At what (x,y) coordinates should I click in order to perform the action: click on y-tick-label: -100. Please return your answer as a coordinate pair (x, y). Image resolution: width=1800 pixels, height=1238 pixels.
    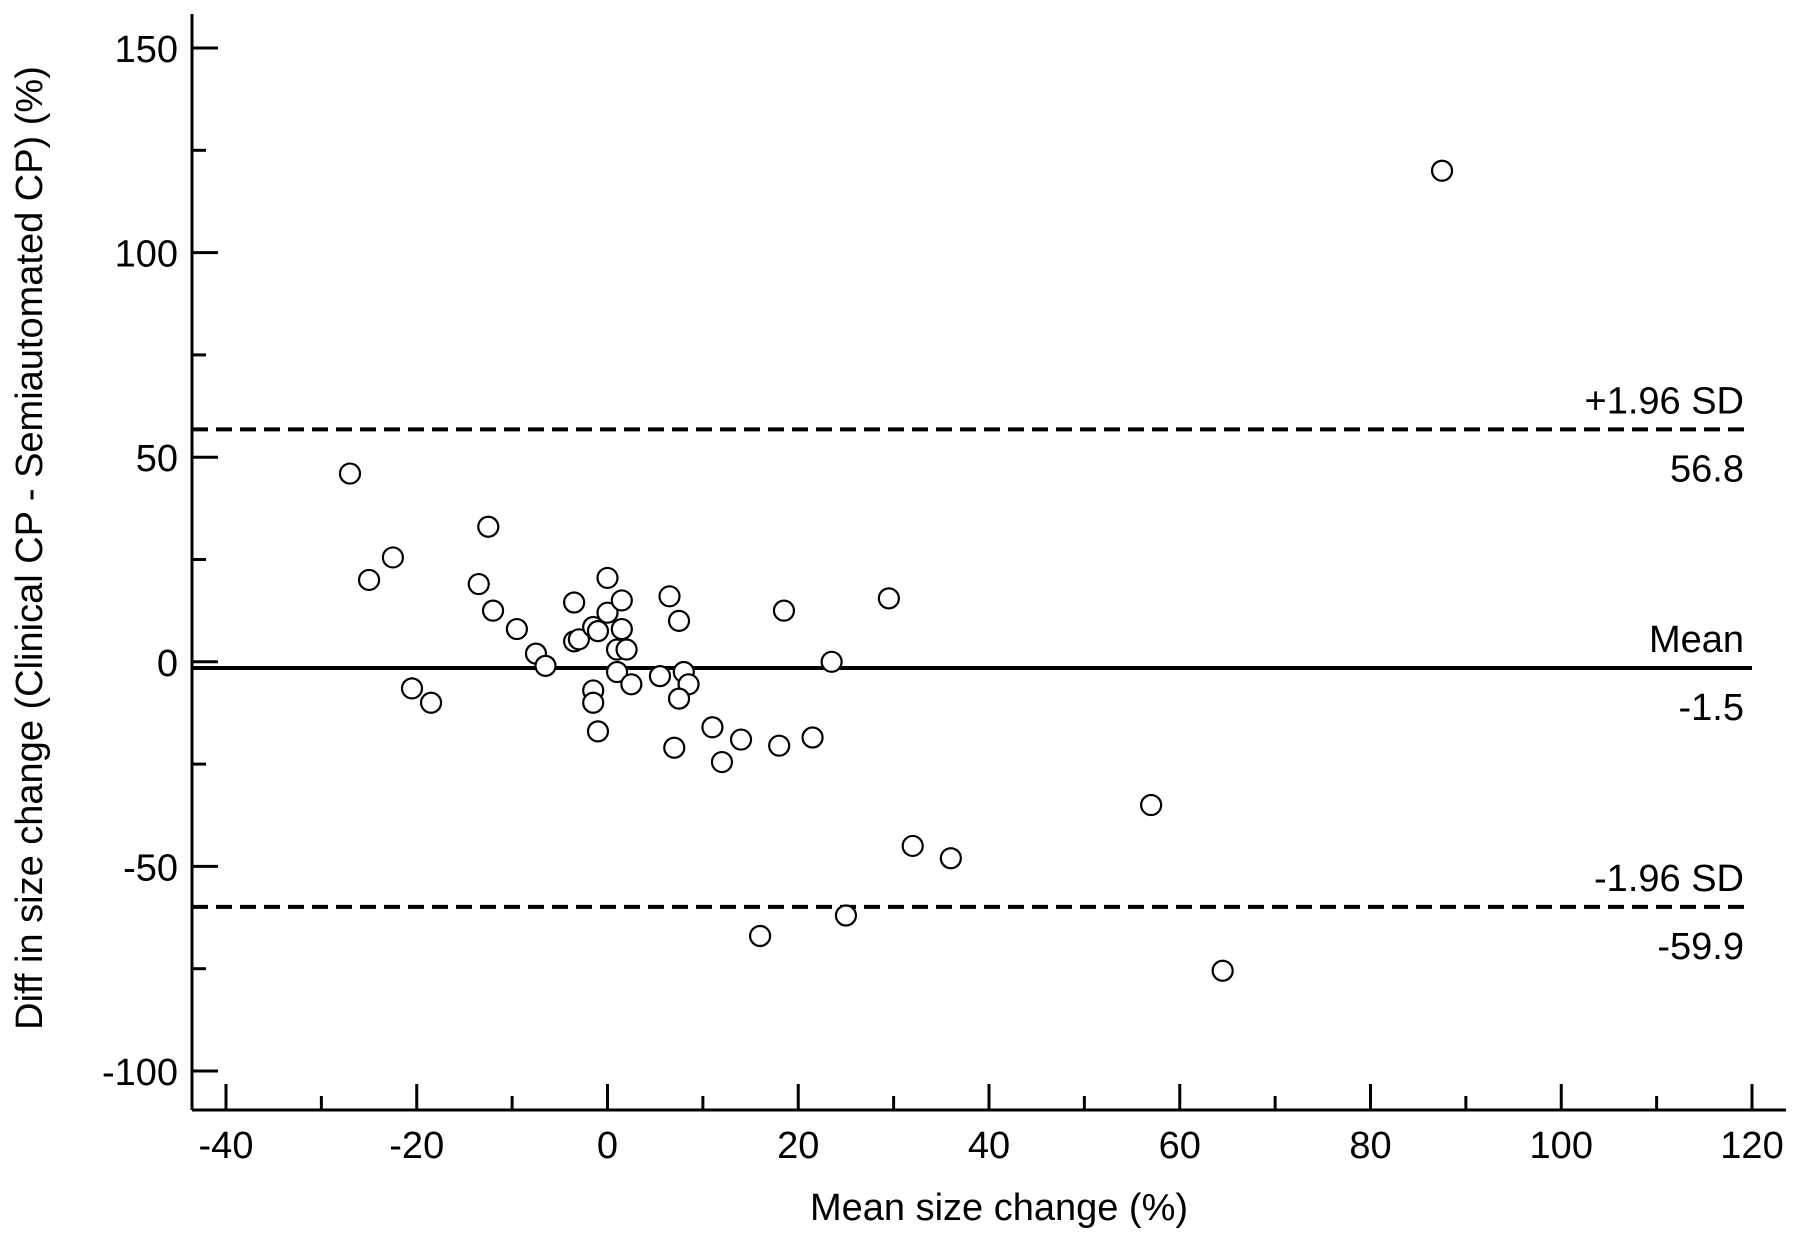
    Looking at the image, I should click on (140, 1073).